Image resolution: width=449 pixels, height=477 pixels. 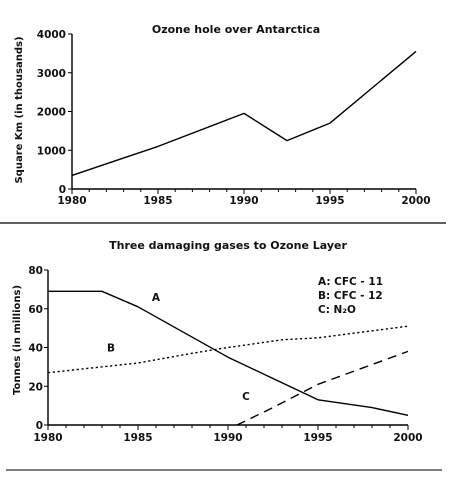 What do you see at coordinates (228, 349) in the screenshot?
I see `series-line-b` at bounding box center [228, 349].